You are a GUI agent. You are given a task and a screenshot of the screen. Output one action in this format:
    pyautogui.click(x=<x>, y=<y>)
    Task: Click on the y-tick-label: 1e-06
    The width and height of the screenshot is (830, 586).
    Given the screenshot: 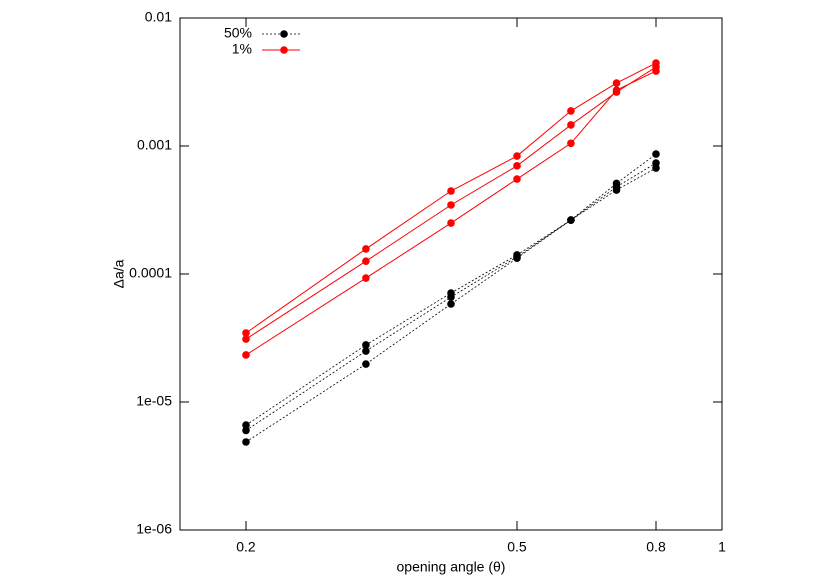 What is the action you would take?
    pyautogui.click(x=154, y=529)
    